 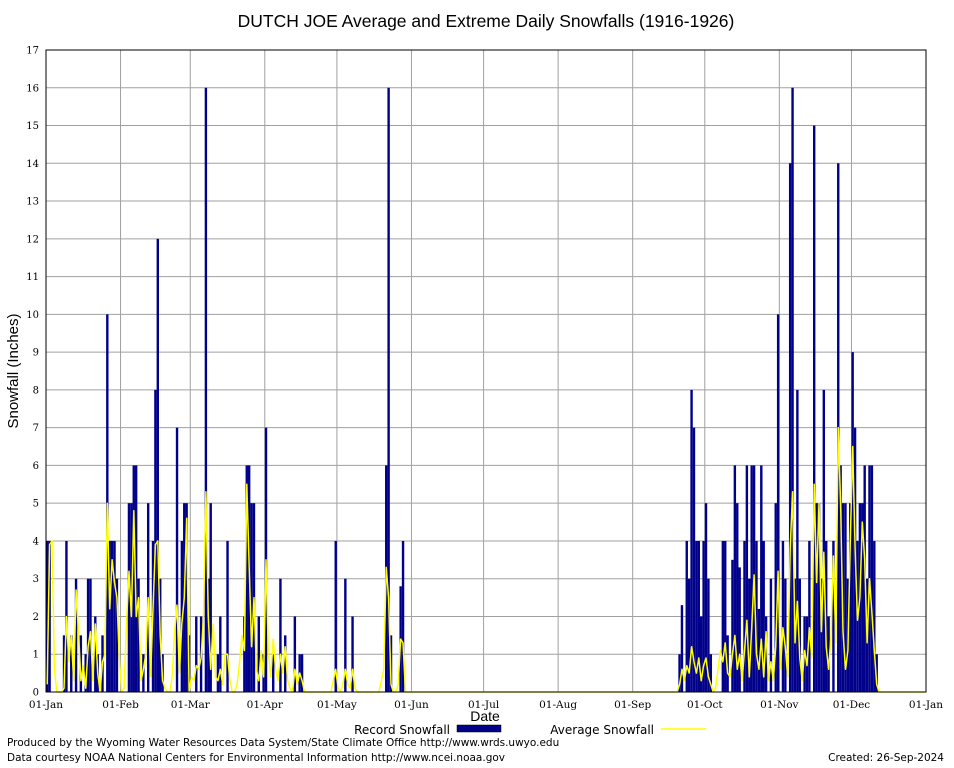 What do you see at coordinates (120, 705) in the screenshot?
I see `x-tick-label: 01-Feb` at bounding box center [120, 705].